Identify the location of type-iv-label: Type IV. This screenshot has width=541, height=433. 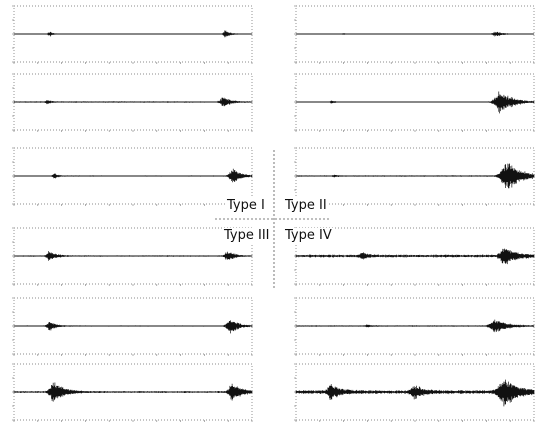
(308, 235).